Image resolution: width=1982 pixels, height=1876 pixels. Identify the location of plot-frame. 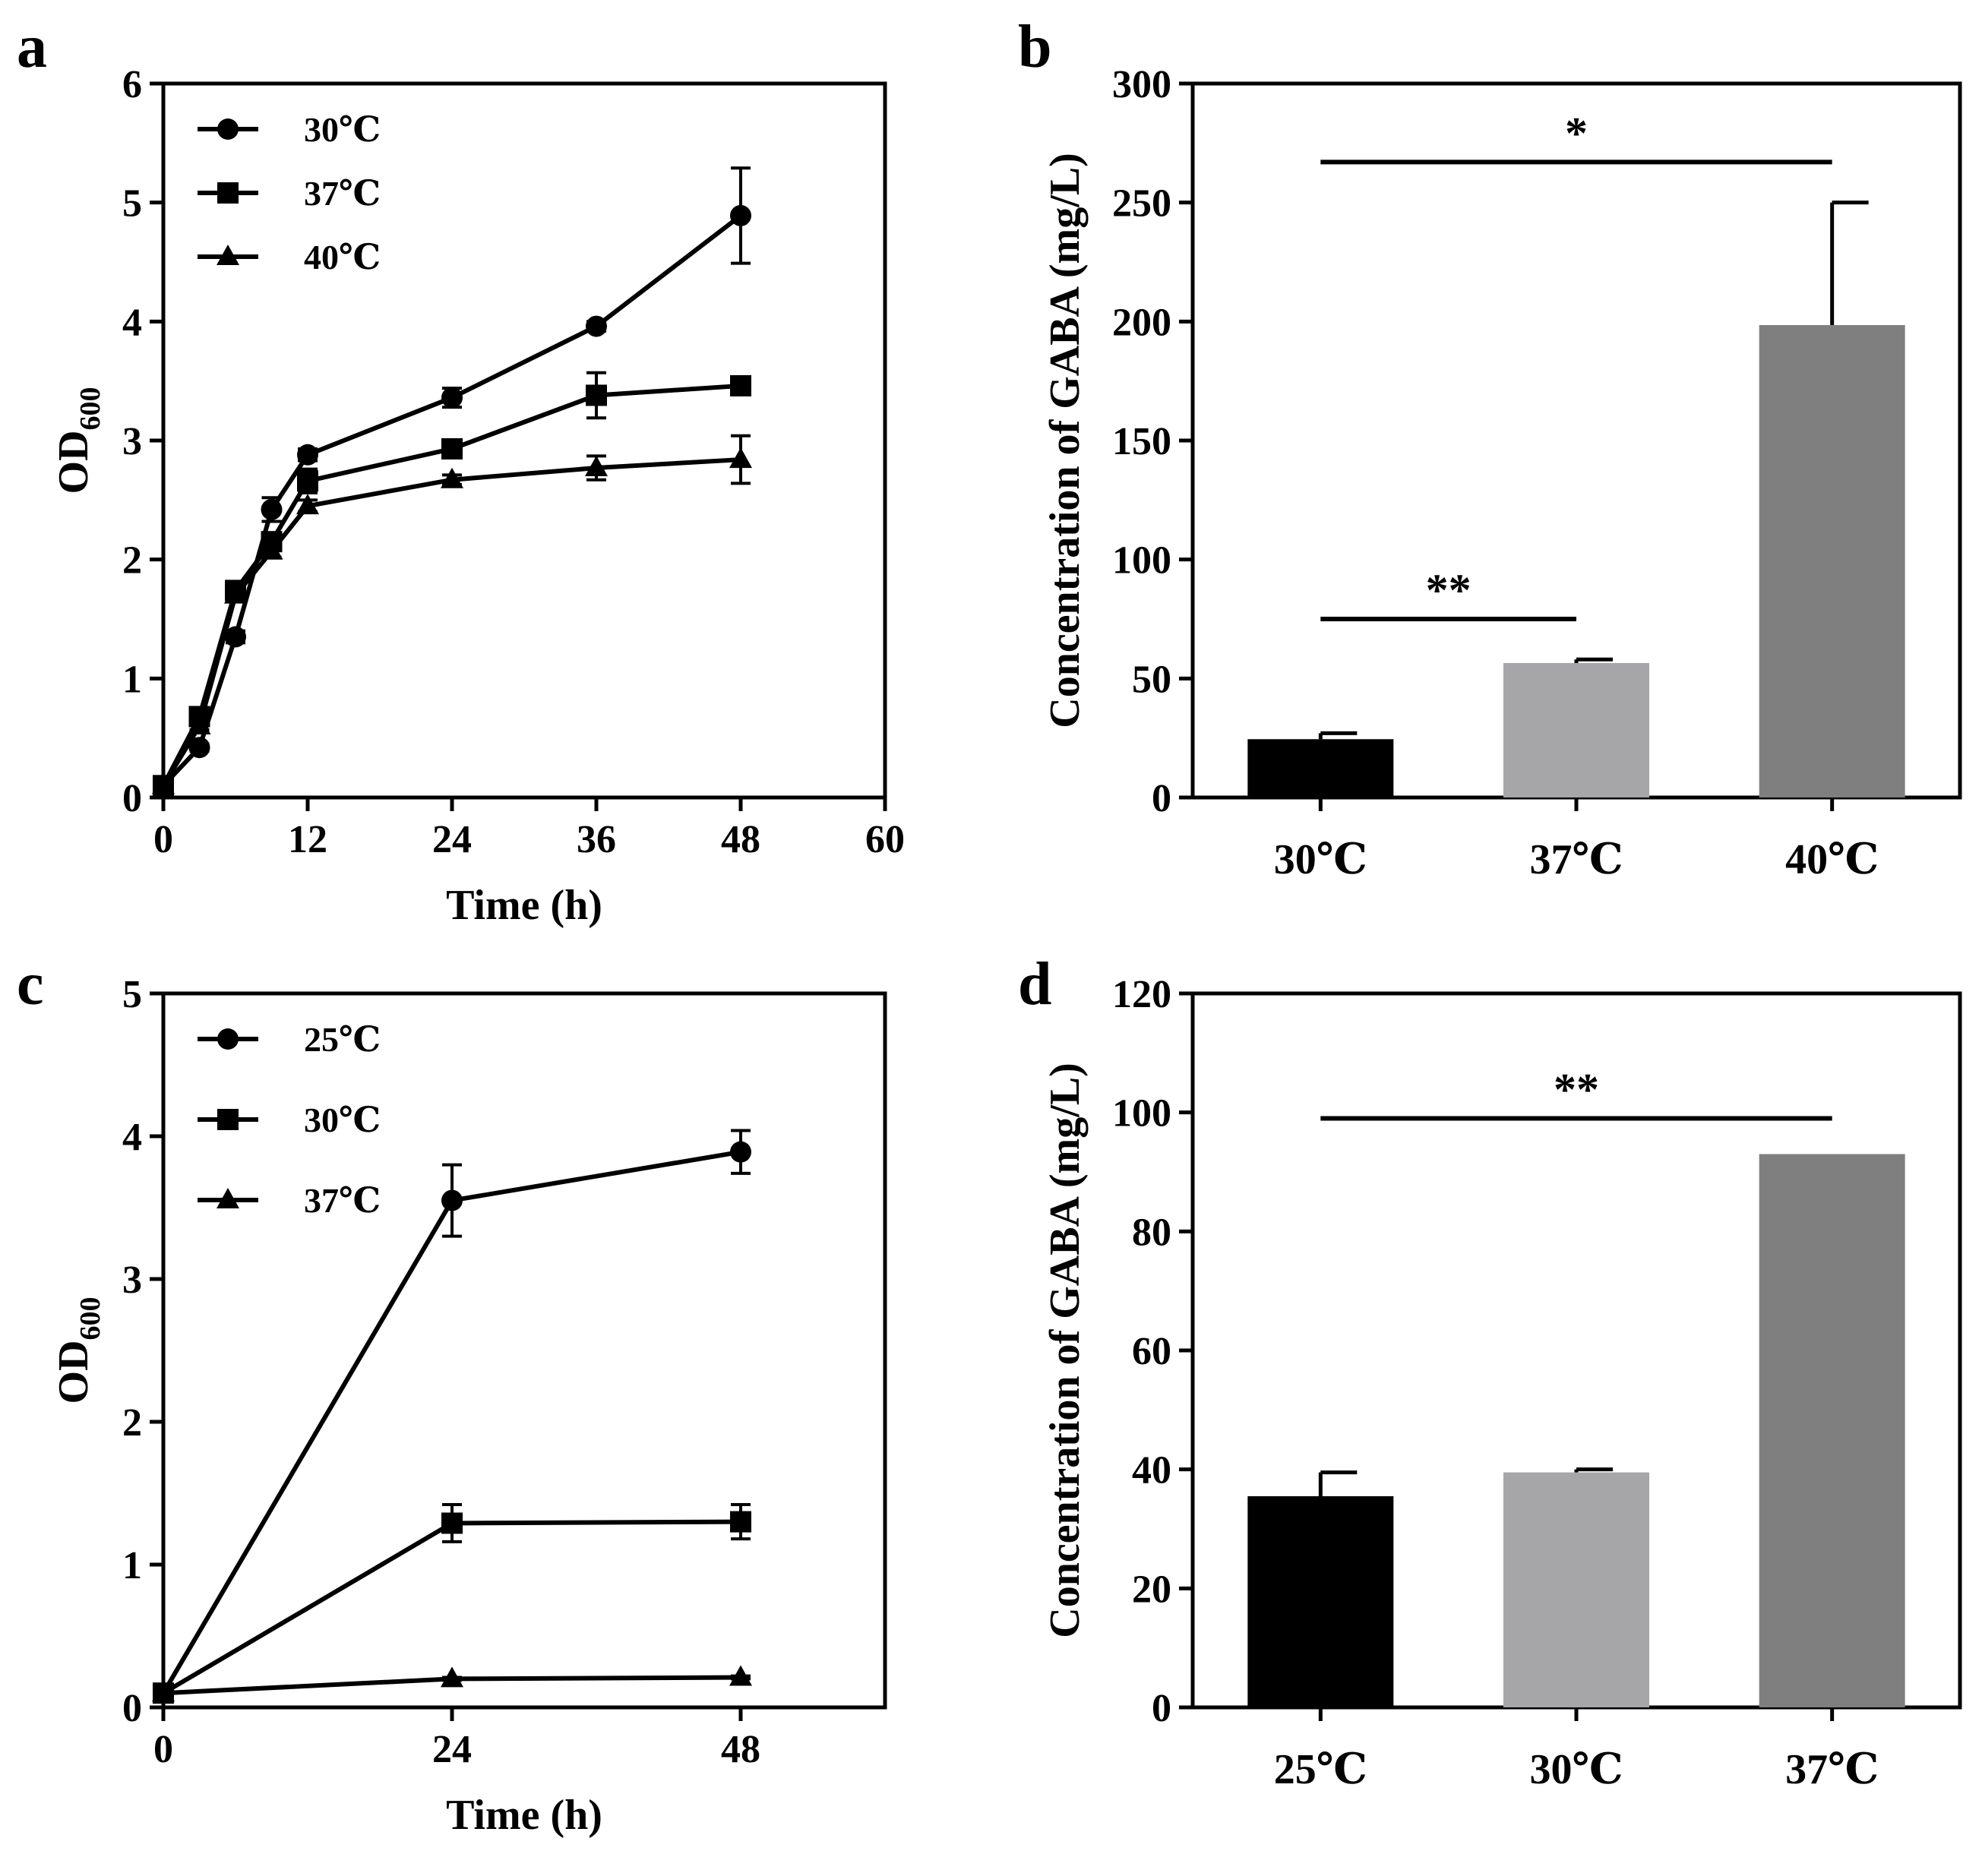
(524, 440).